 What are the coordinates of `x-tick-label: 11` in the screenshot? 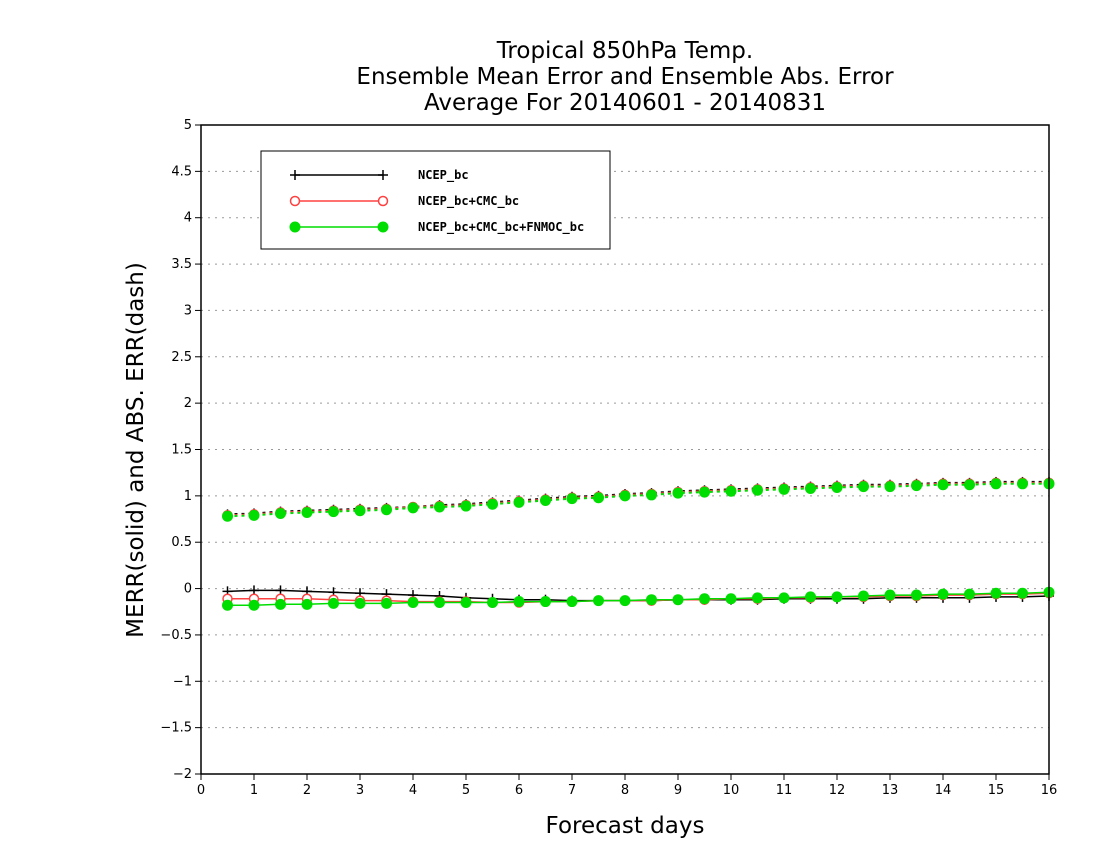 It's located at (784, 790).